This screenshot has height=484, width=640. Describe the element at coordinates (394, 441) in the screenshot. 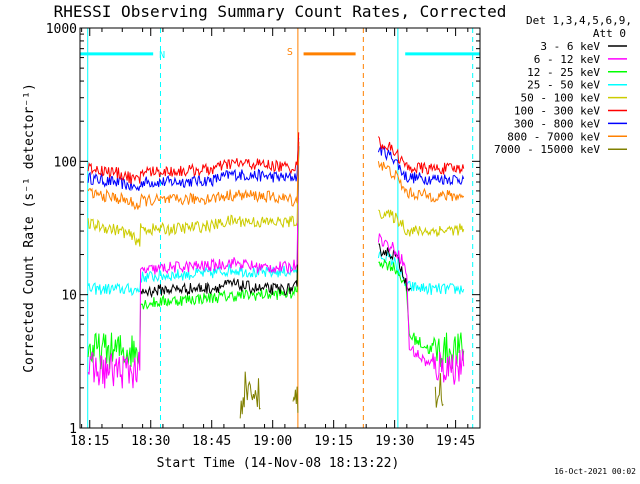

I see `x-tick-label: 19:30` at that location.